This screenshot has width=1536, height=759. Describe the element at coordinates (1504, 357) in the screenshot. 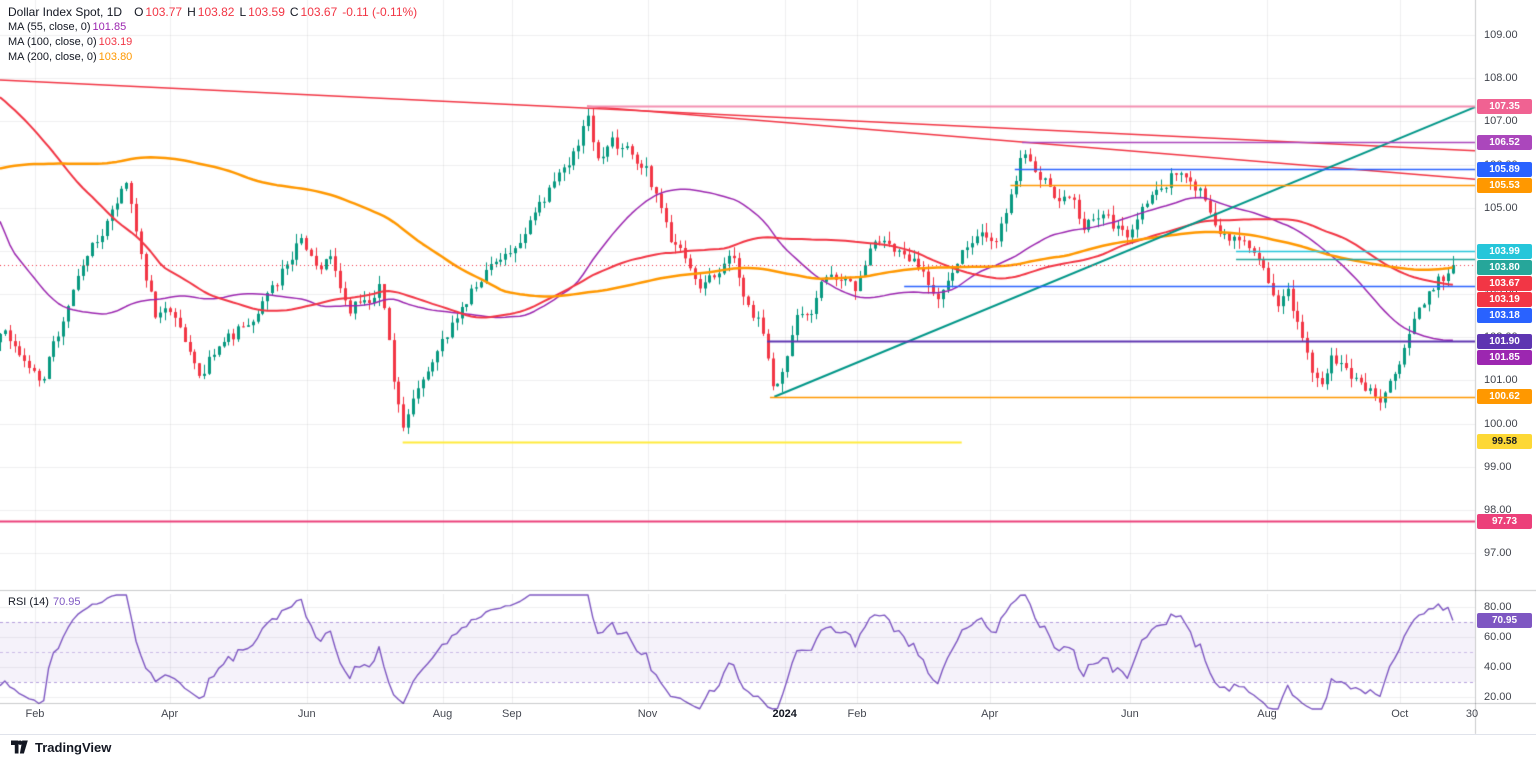

I see `price-axis-tag: 101.85` at that location.